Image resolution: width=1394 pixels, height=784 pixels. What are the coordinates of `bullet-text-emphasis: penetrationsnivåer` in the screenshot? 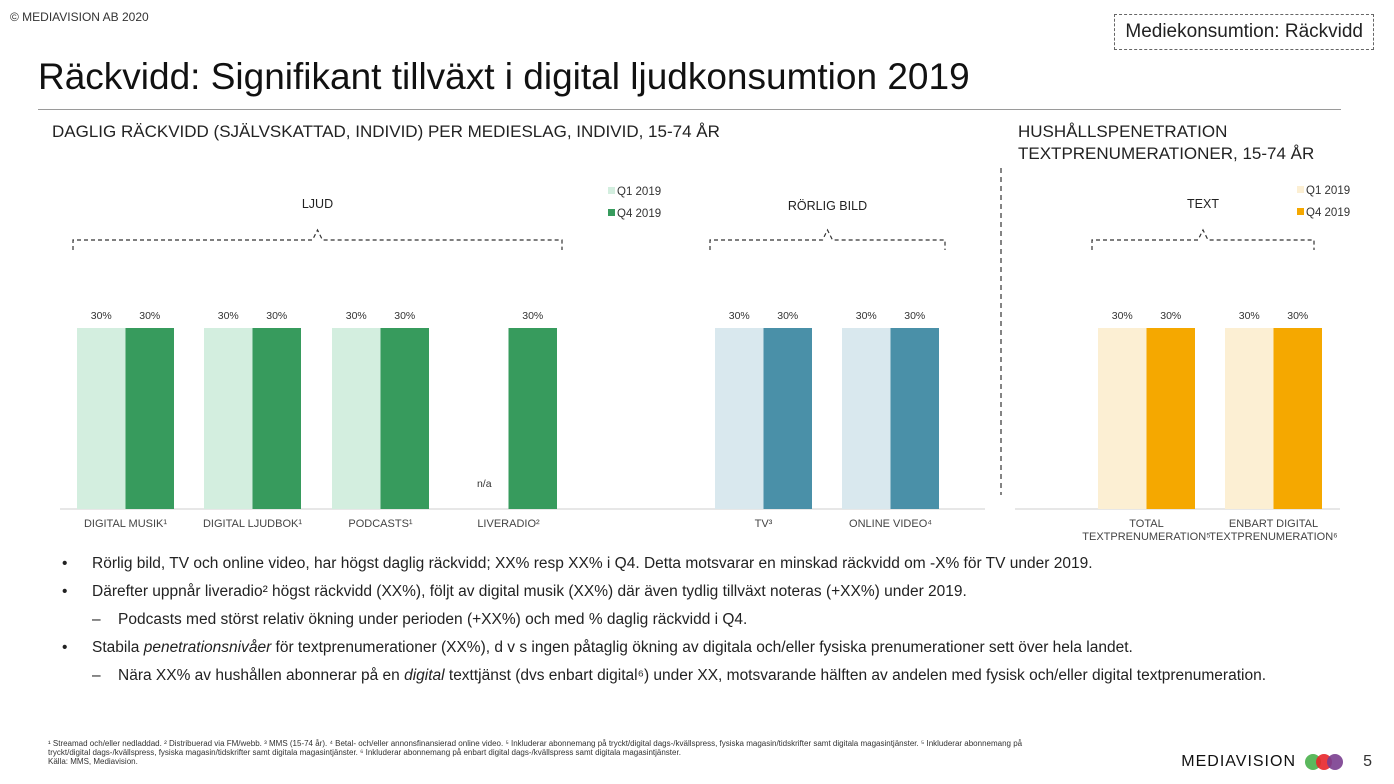 It's located at (207, 647).